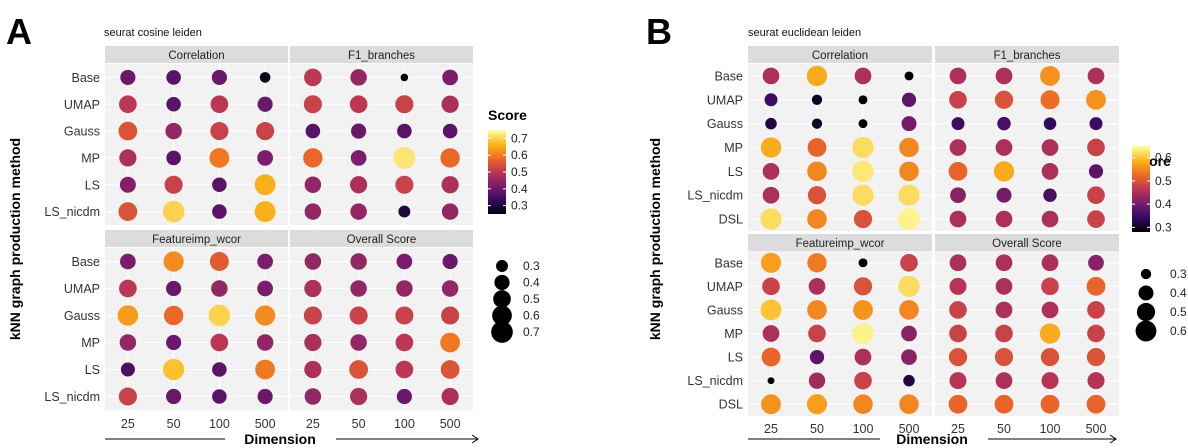  What do you see at coordinates (1163, 227) in the screenshot?
I see `color-legend-label: 0.3` at bounding box center [1163, 227].